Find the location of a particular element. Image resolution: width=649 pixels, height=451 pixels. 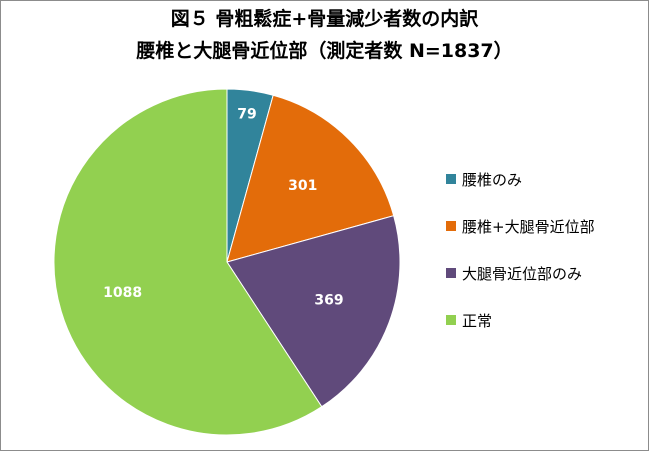

legend-item-lumbar-only: 腰椎のみ is located at coordinates (484, 179).